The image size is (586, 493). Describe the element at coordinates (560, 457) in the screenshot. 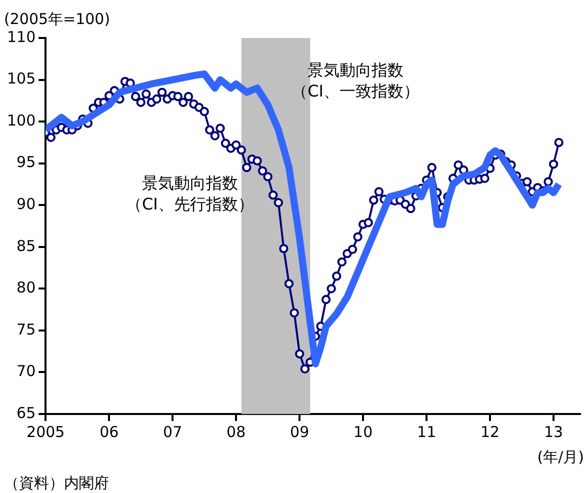

I see `x-axis-title: (年/月)` at that location.